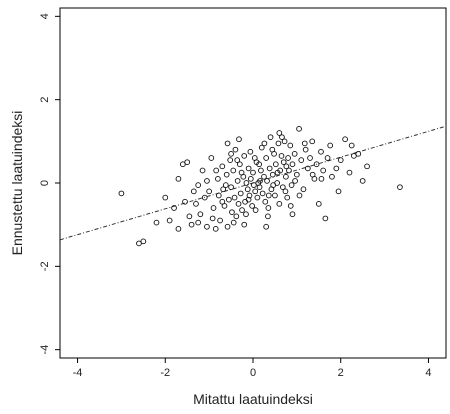 Image resolution: width=450 pixels, height=414 pixels. I want to click on x-axis-label: Mitattu laatuindeksi, so click(253, 399).